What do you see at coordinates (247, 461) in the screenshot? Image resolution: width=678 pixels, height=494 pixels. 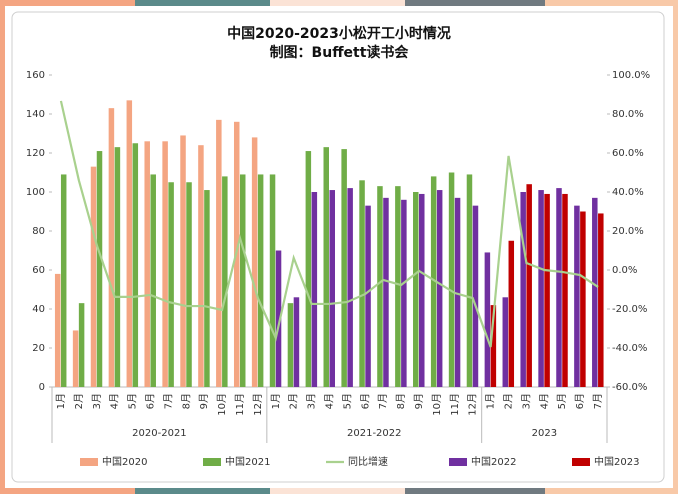 I see `legend-label: 中国2021` at bounding box center [247, 461].